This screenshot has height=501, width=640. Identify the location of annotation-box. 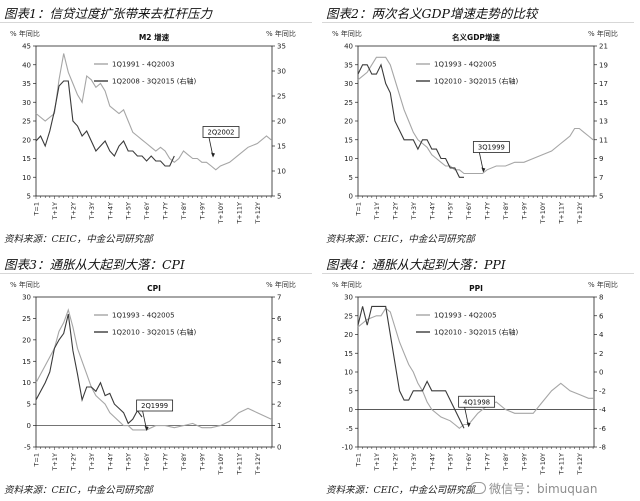
(491, 147).